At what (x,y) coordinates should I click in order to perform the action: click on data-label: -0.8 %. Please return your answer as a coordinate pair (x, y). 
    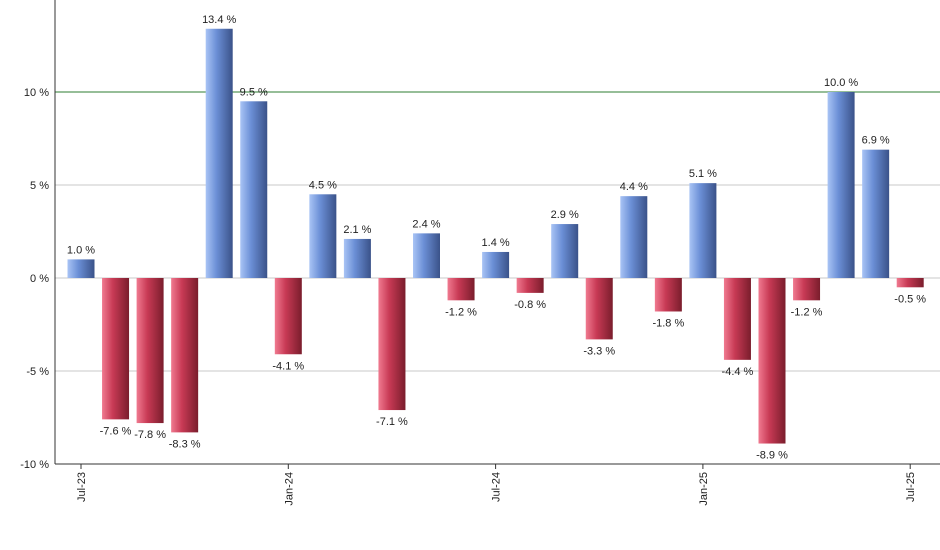
    Looking at the image, I should click on (530, 305).